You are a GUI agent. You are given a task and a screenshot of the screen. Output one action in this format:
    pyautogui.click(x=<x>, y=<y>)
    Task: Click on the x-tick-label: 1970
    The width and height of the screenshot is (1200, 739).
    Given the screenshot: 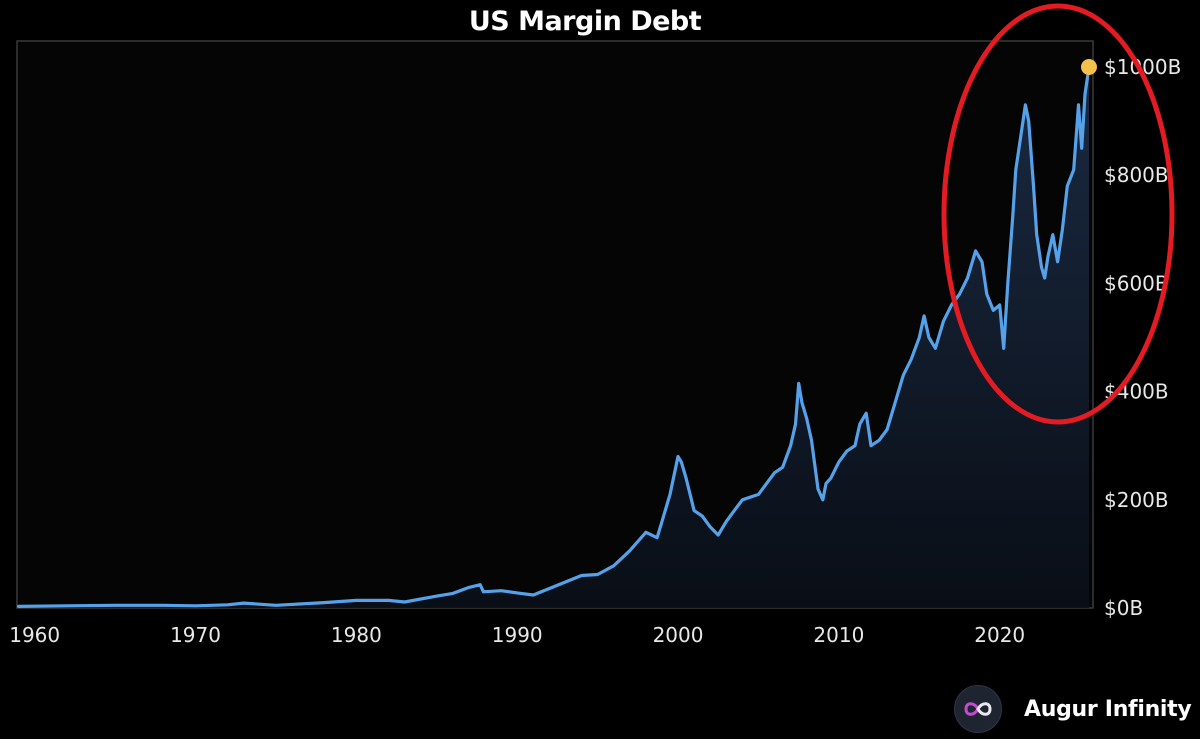 What is the action you would take?
    pyautogui.click(x=195, y=635)
    